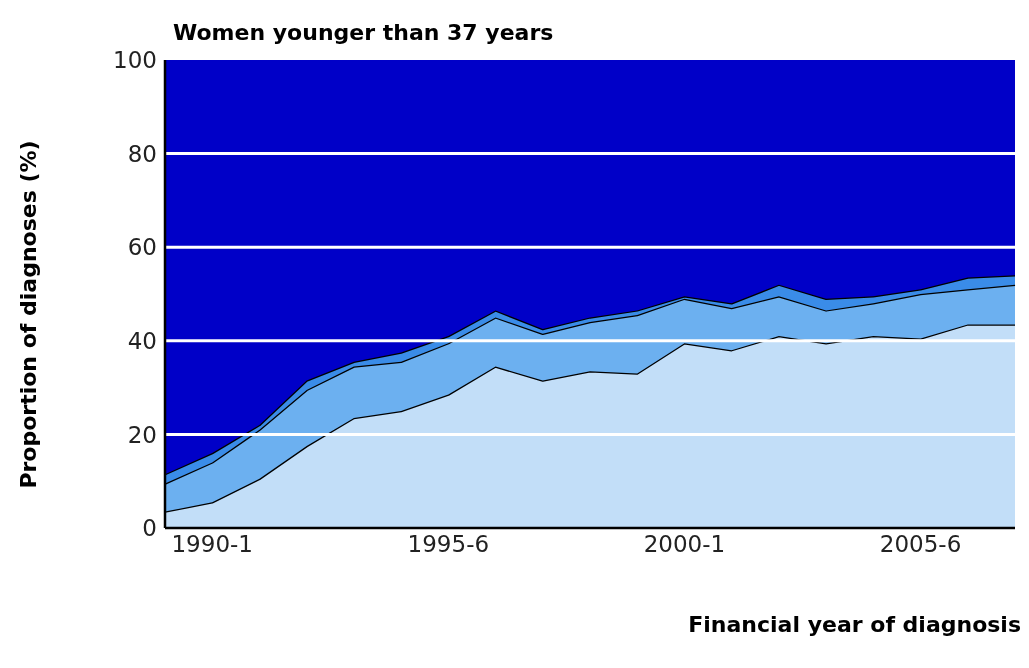  What do you see at coordinates (142, 153) in the screenshot?
I see `y-tick-label: 80` at bounding box center [142, 153].